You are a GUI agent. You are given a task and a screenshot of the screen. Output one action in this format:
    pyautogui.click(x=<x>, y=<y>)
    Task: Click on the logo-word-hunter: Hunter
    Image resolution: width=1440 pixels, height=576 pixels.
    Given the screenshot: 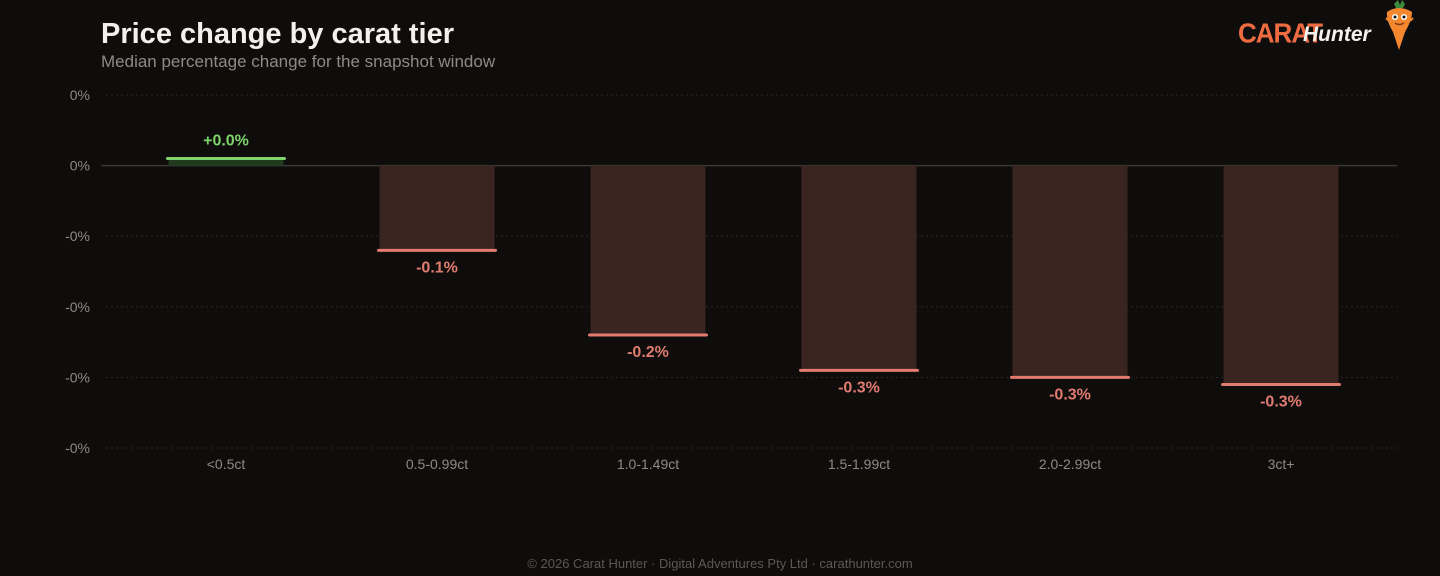 What is the action you would take?
    pyautogui.click(x=1337, y=34)
    